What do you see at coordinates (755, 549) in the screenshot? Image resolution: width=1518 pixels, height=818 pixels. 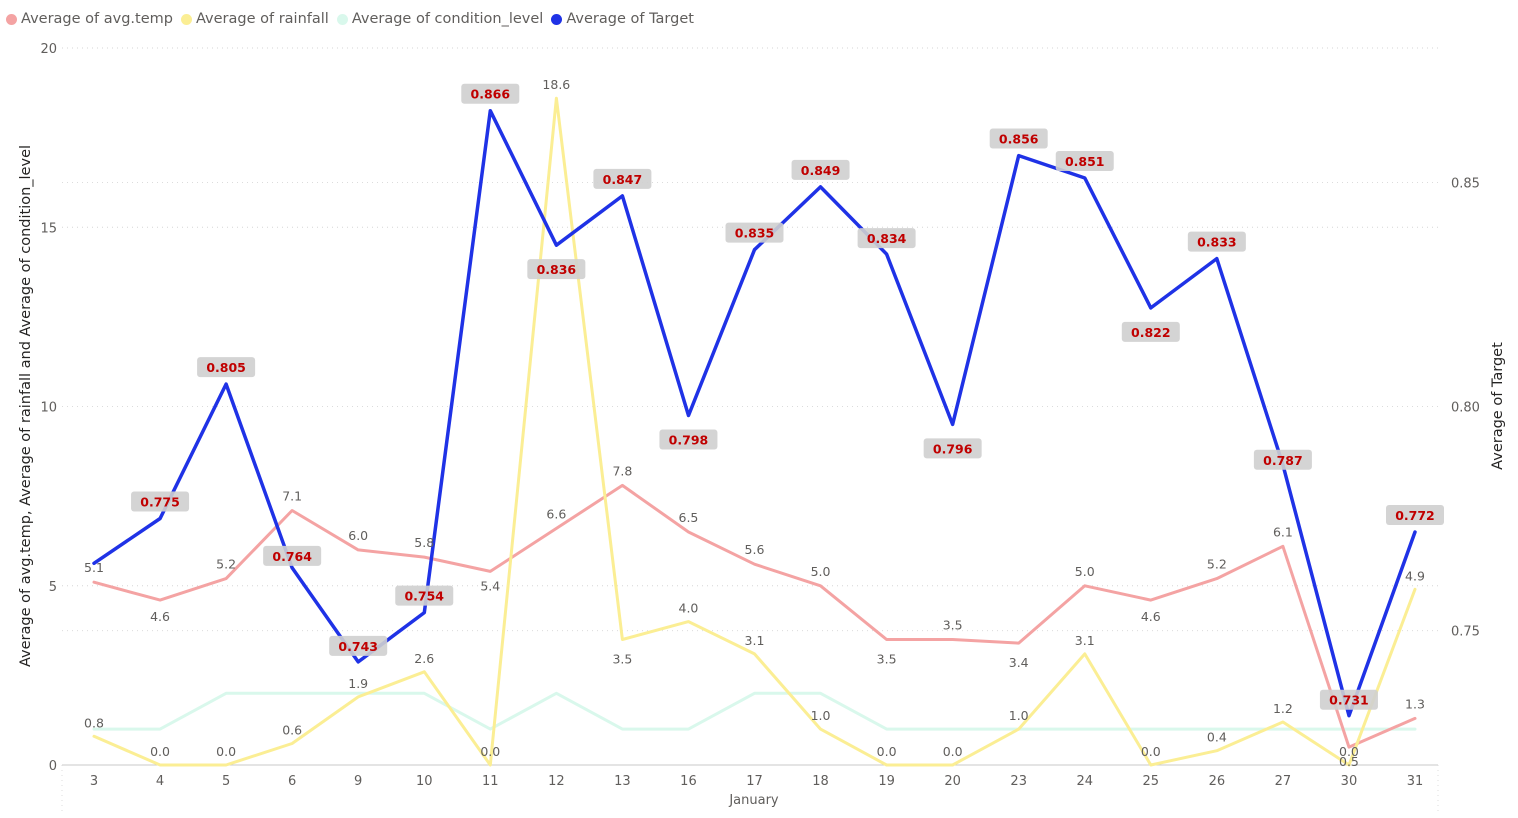 I see `avg-temp-data-label: 5.6` at bounding box center [755, 549].